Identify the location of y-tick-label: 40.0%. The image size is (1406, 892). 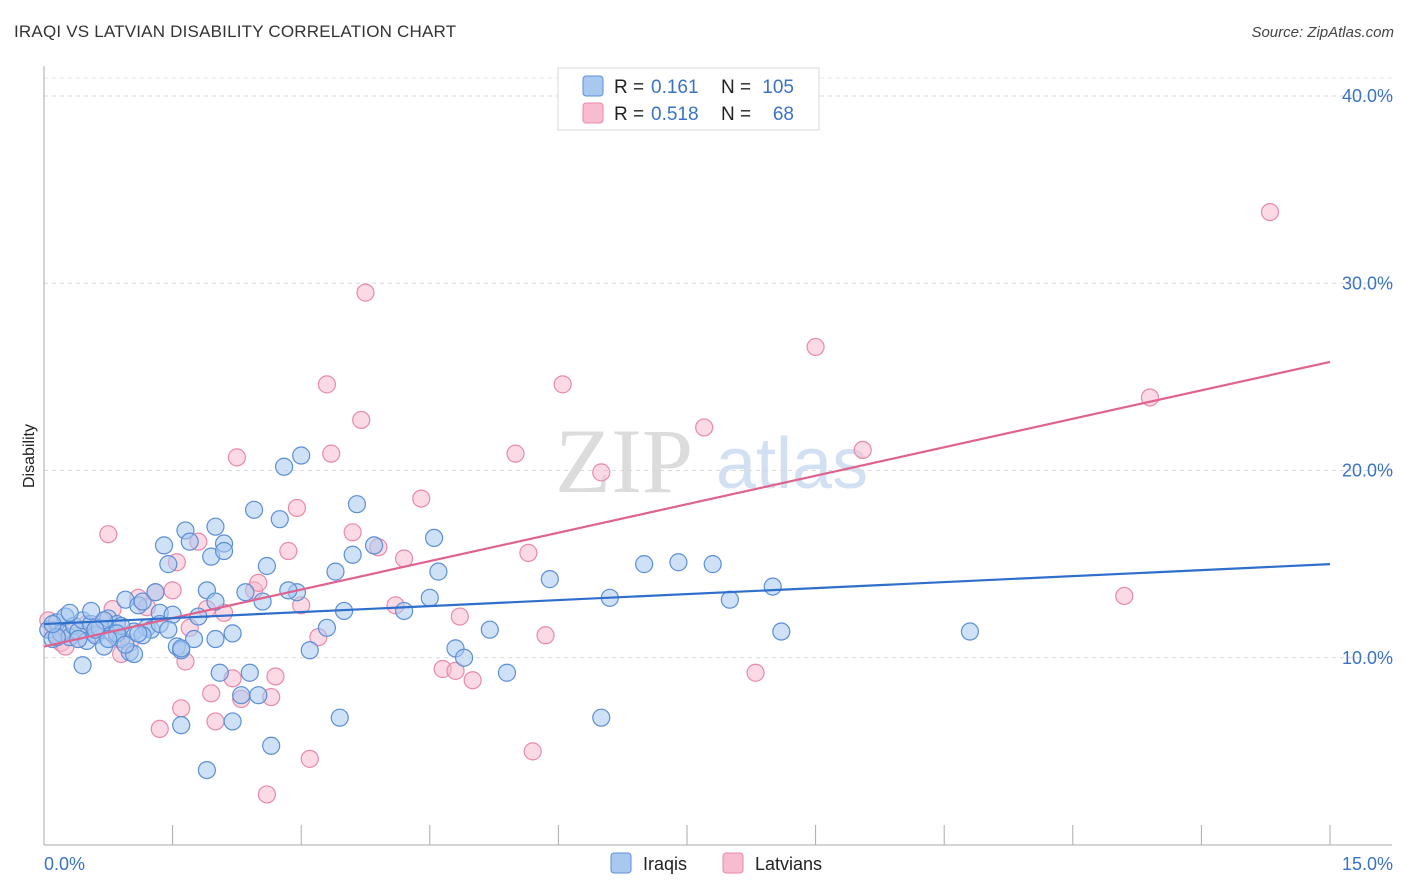
(1367, 96).